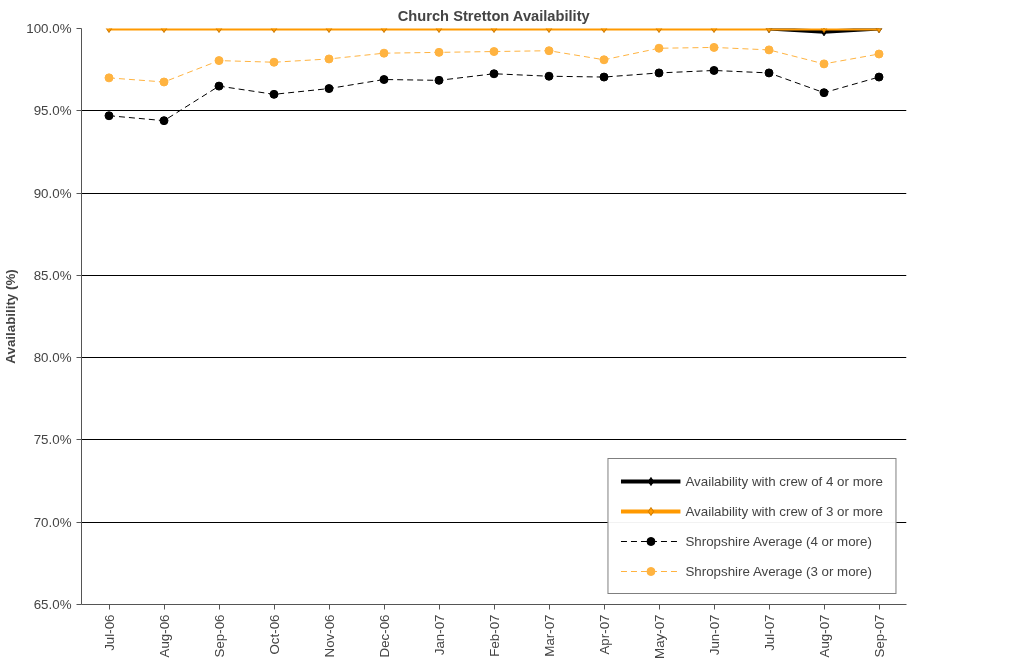 The height and width of the screenshot is (661, 1036). Describe the element at coordinates (52, 522) in the screenshot. I see `y-tick-label: 70.0%` at that location.